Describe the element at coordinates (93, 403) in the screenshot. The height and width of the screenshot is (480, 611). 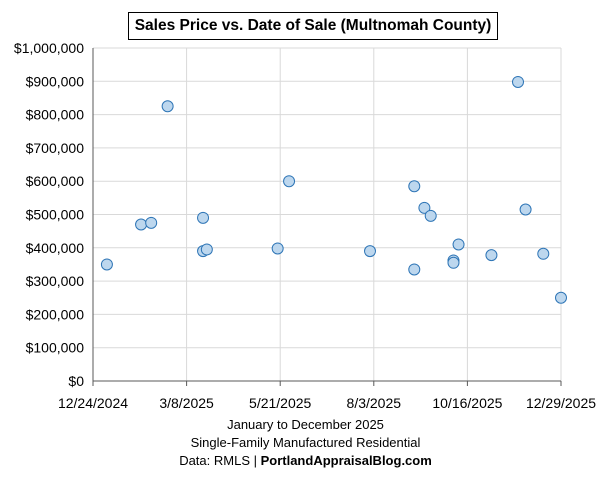
I see `x-tick-label: 12/24/2024` at that location.